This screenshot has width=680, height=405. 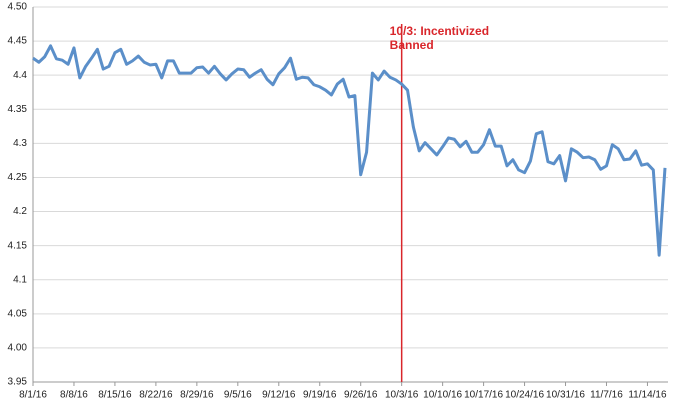 I want to click on y-tick-label: 4.3, so click(x=20, y=143).